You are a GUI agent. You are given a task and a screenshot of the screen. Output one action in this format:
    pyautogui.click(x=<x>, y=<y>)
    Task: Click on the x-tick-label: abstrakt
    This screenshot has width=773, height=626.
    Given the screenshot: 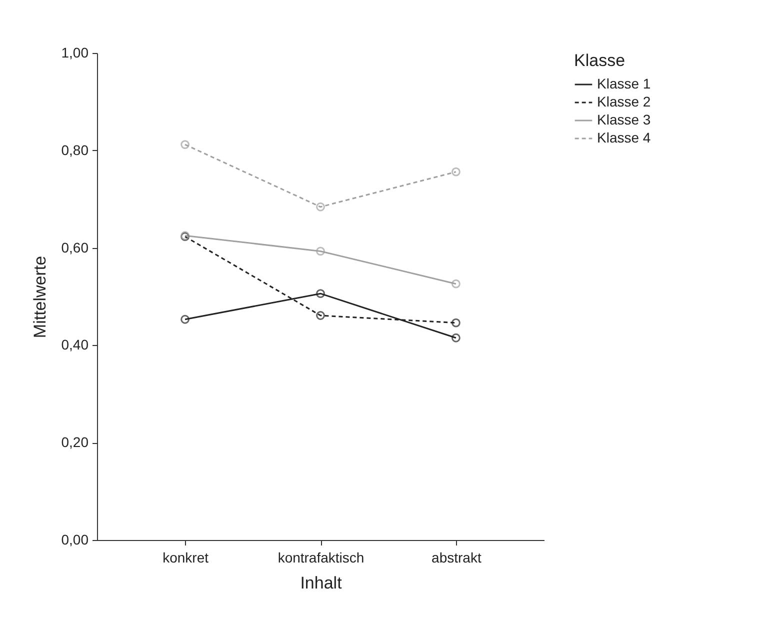 What is the action you would take?
    pyautogui.click(x=457, y=558)
    